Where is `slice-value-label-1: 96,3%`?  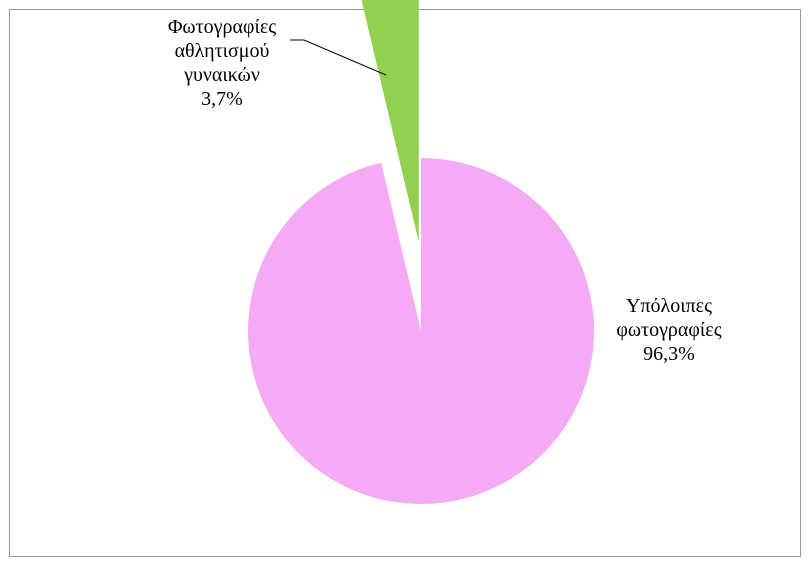 slice-value-label-1: 96,3% is located at coordinates (669, 354).